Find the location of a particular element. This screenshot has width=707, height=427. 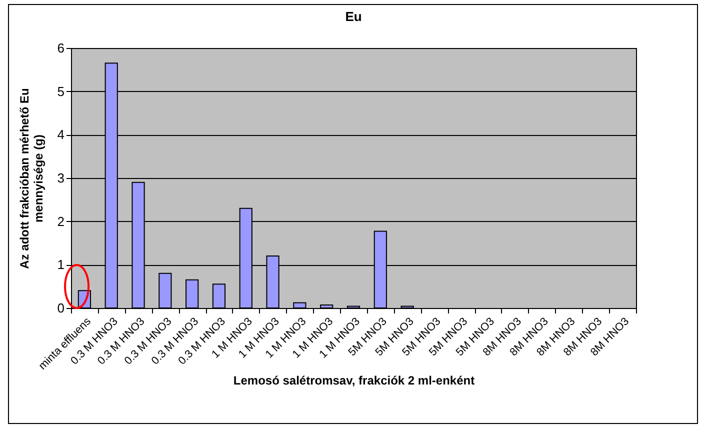

y-tick-label: 5 is located at coordinates (60, 91).